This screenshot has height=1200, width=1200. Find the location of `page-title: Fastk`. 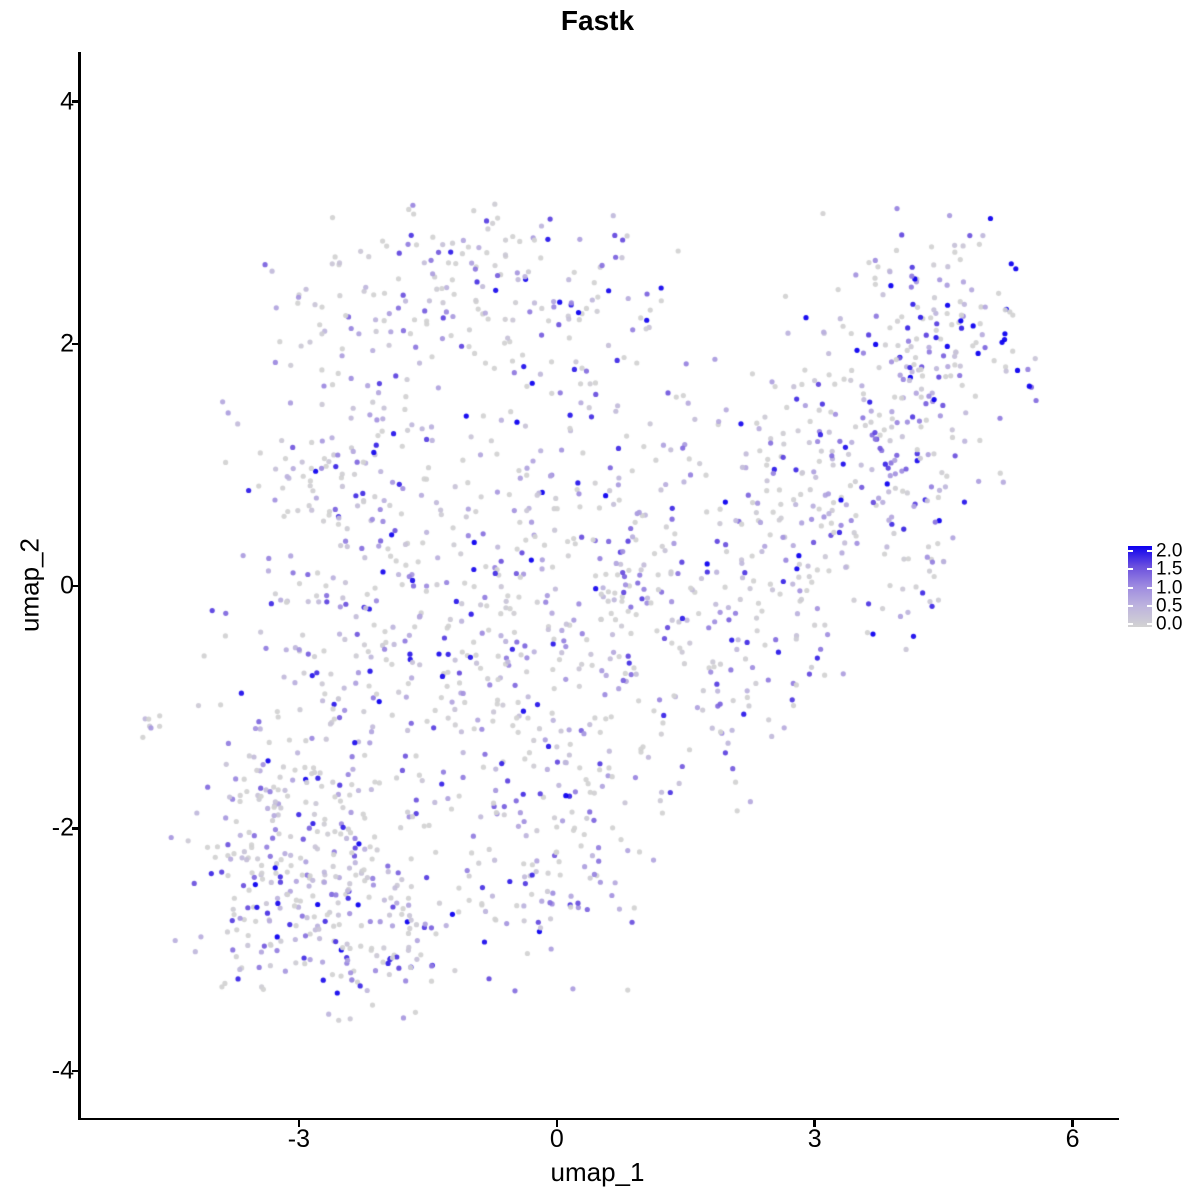

page-title: Fastk is located at coordinates (597, 20).